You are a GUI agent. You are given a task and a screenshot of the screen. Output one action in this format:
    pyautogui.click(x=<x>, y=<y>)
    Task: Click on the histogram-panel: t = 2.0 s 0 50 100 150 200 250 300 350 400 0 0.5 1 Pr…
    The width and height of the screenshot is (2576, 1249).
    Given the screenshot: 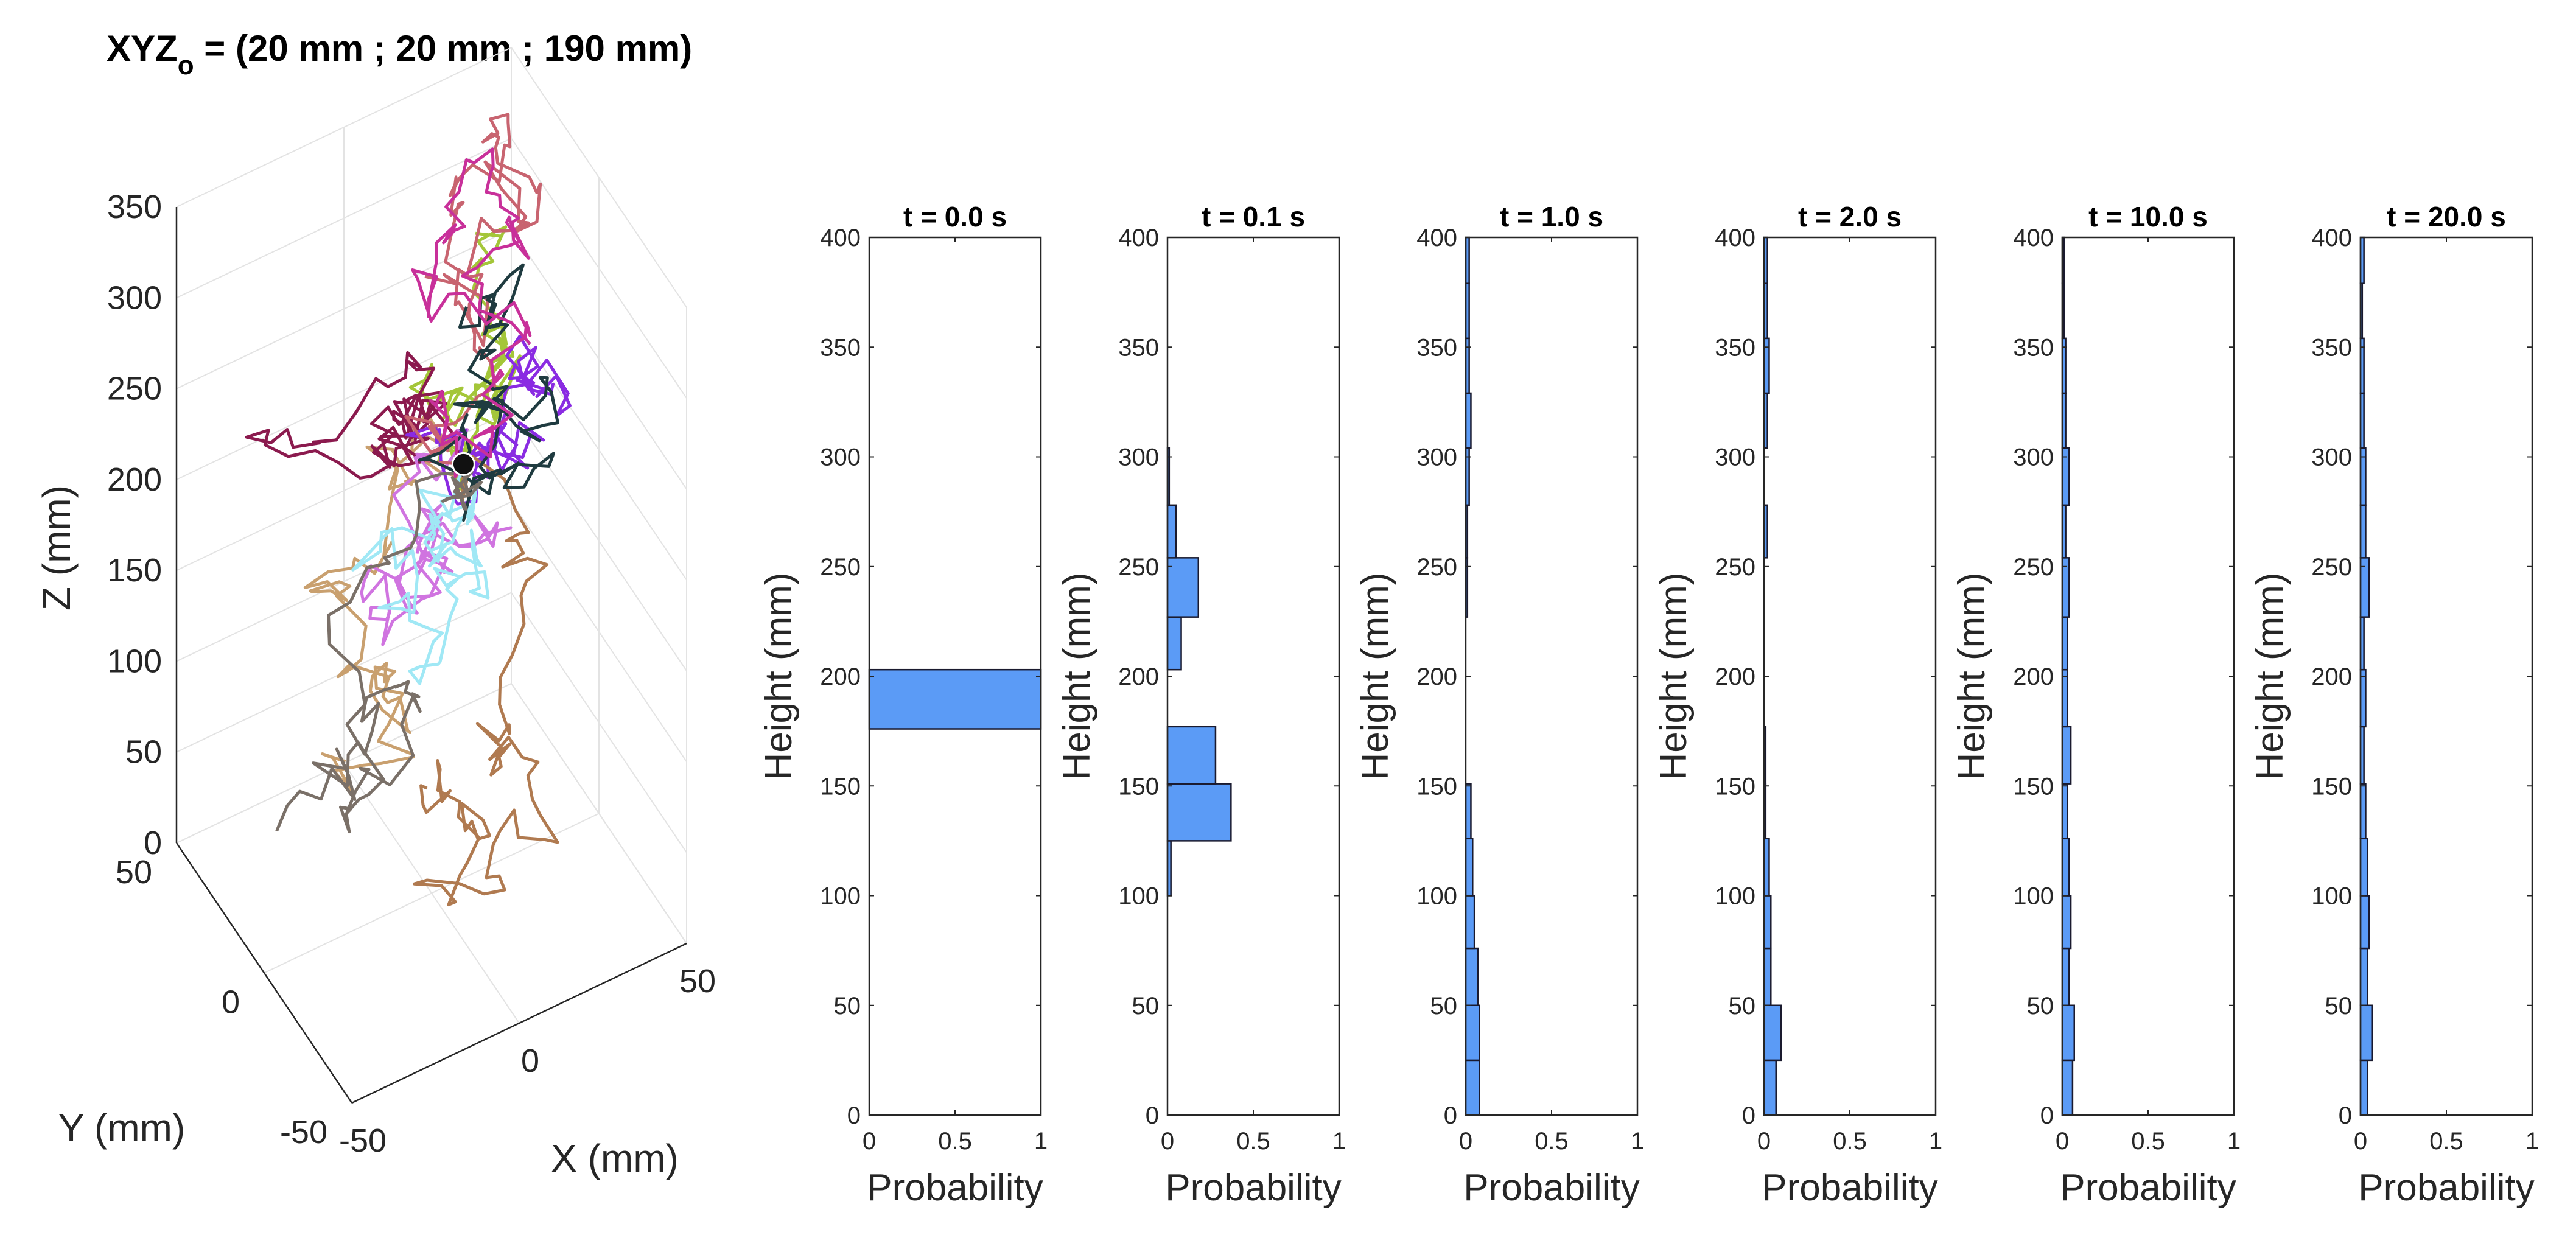 What is the action you would take?
    pyautogui.click(x=1797, y=705)
    